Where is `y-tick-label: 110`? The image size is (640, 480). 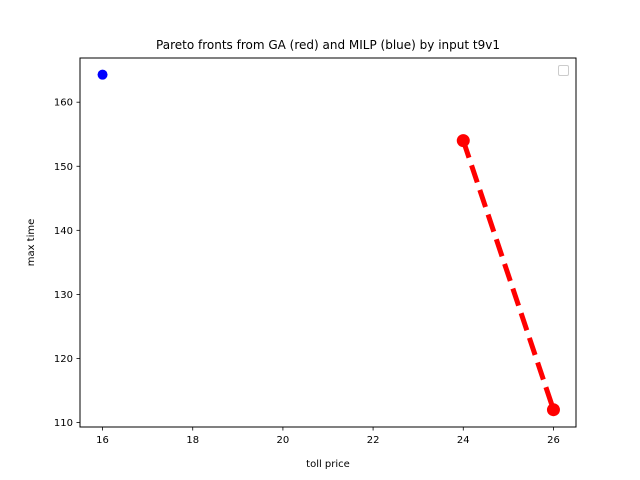 y-tick-label: 110 is located at coordinates (63, 423).